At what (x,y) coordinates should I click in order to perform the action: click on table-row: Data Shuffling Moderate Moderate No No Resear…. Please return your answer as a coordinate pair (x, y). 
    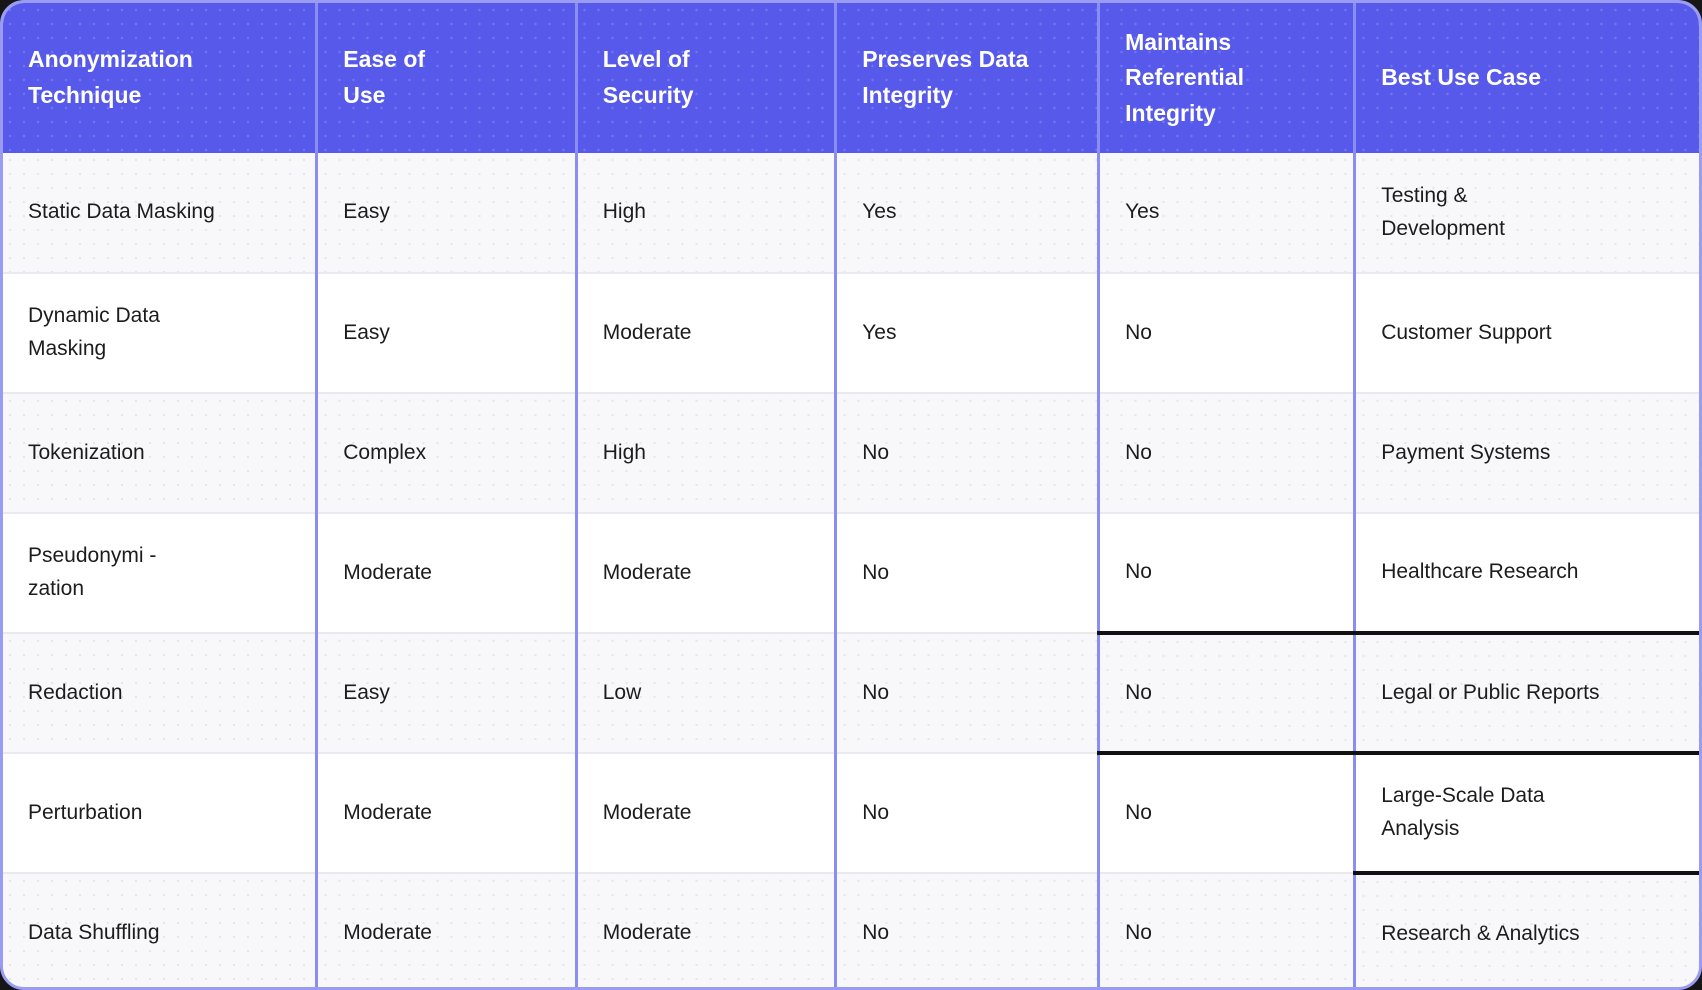
    Looking at the image, I should click on (851, 929).